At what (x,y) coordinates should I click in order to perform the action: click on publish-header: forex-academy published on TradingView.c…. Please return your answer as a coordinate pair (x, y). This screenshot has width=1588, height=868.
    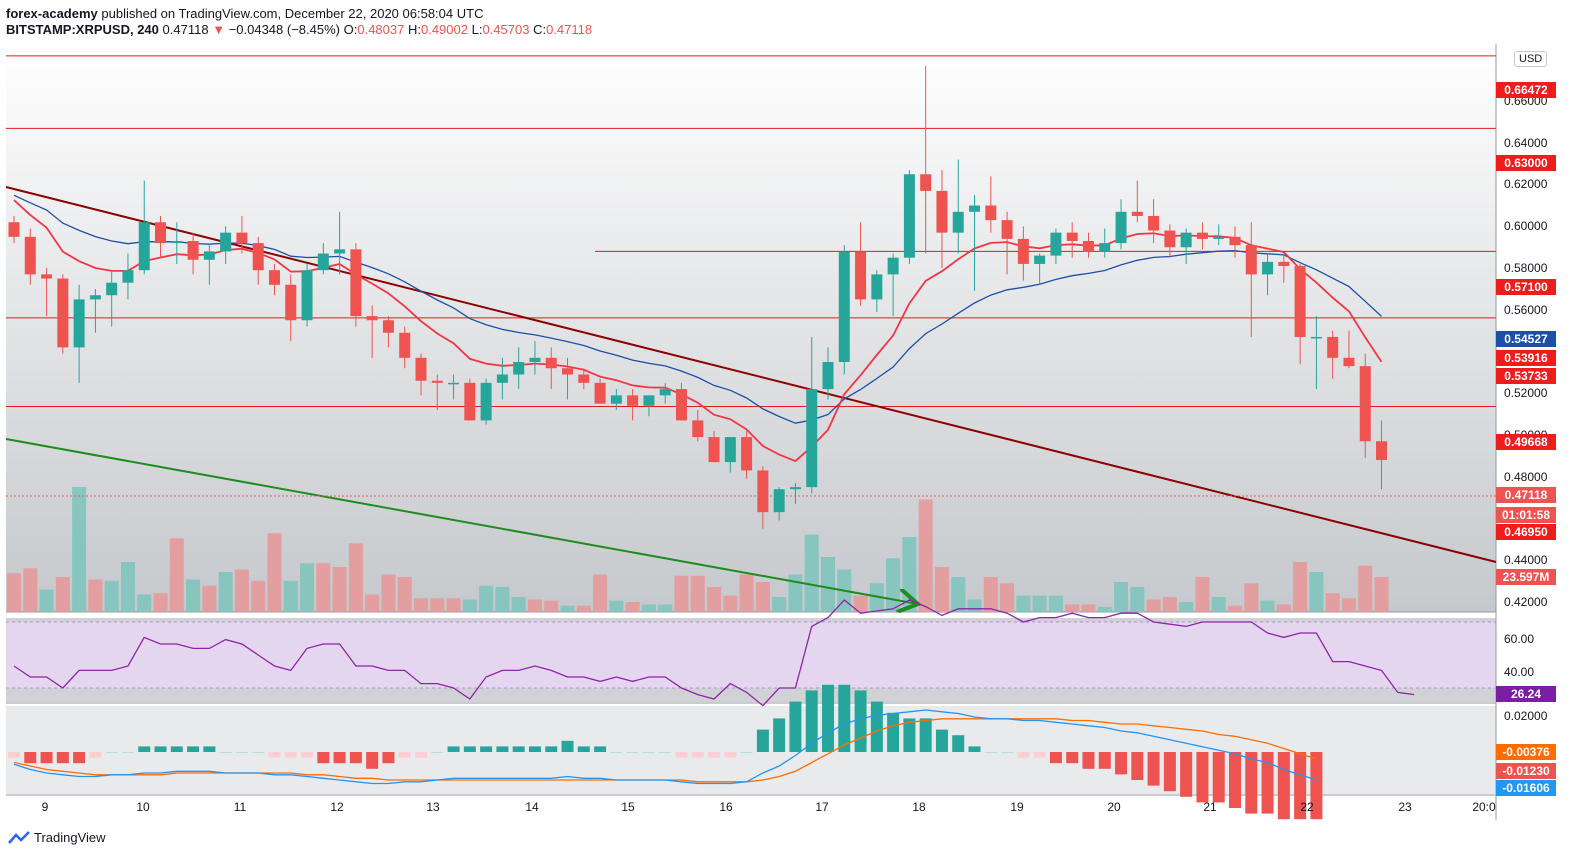
    Looking at the image, I should click on (244, 13).